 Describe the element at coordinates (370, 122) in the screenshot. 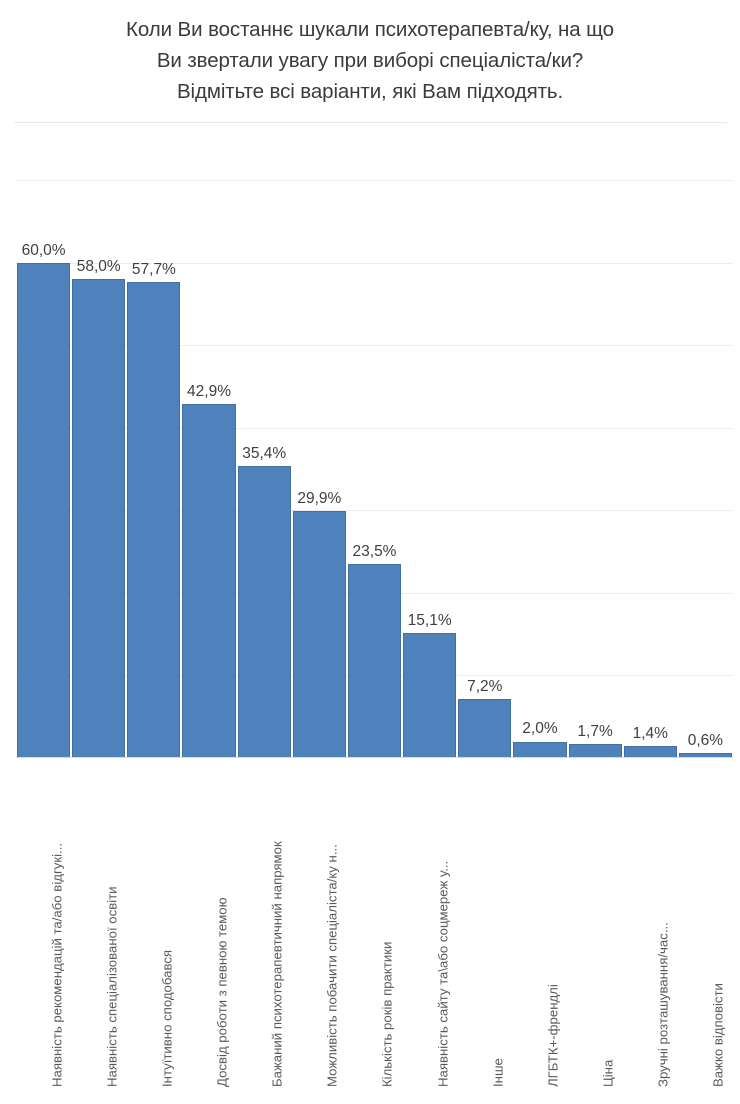

I see `title-divider` at that location.